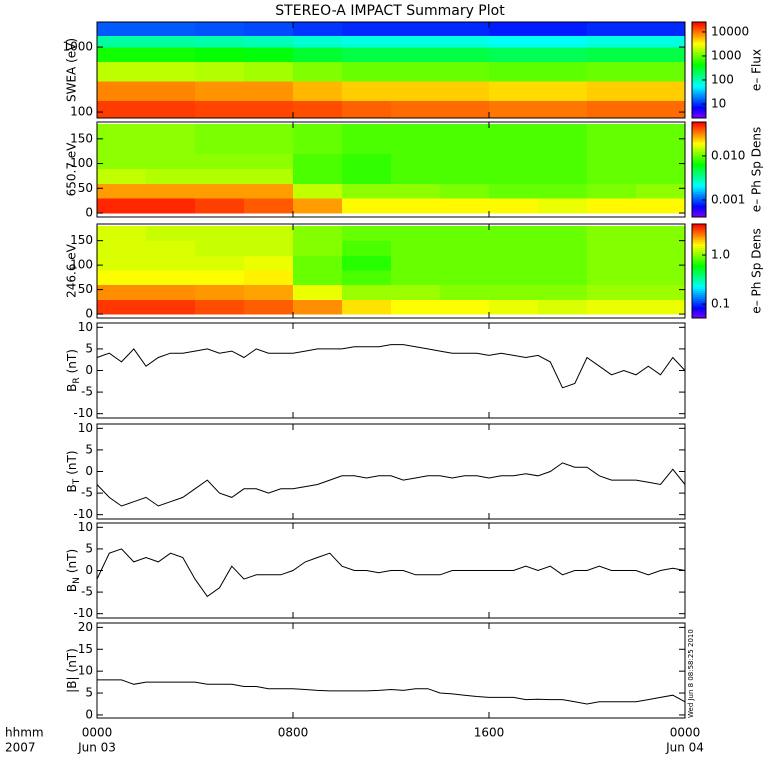 This screenshot has width=780, height=784. Describe the element at coordinates (89, 449) in the screenshot. I see `y-tick-label: 5` at that location.